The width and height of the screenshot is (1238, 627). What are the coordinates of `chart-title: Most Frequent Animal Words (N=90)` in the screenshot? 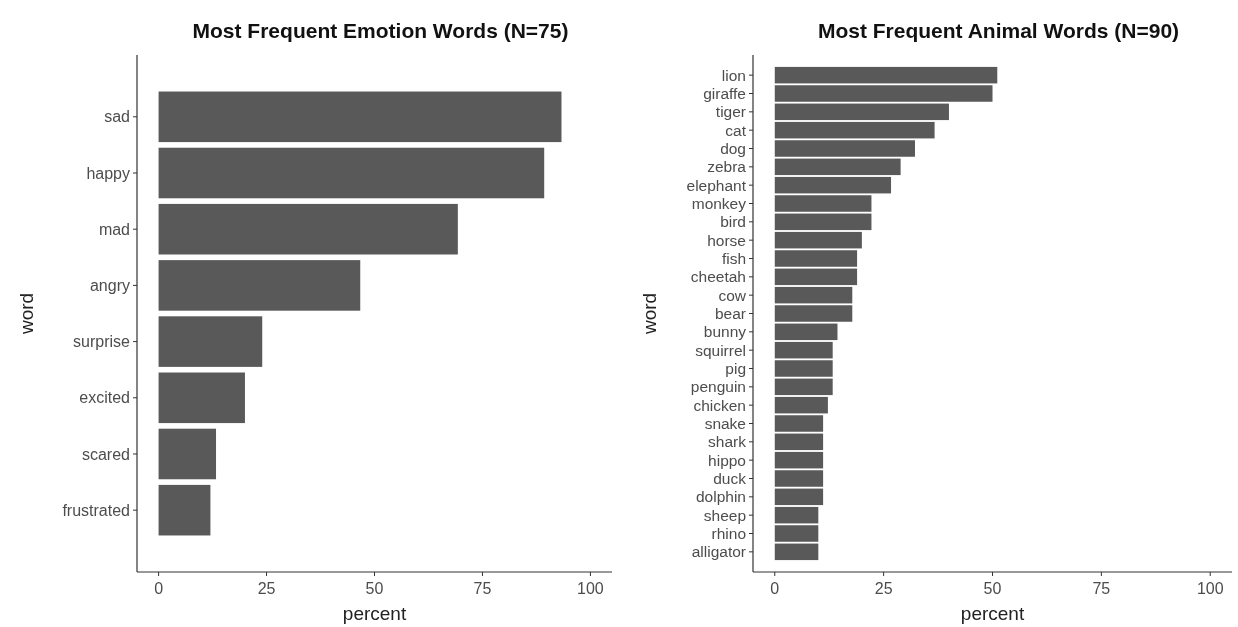 It's located at (998, 30).